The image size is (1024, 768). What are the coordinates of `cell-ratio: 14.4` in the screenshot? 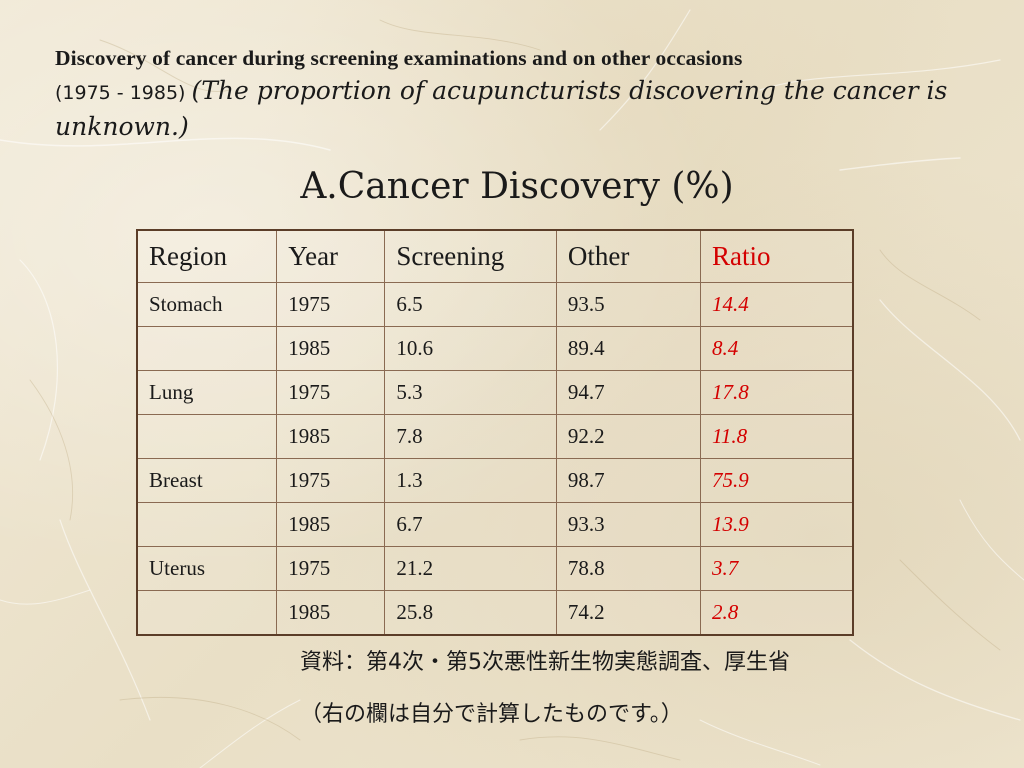 It's located at (776, 304).